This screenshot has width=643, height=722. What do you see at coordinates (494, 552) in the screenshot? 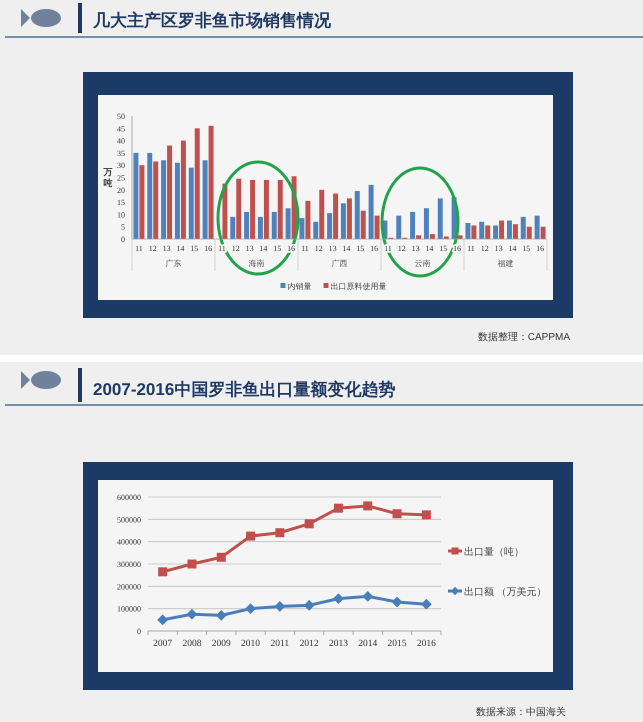
I see `legend-label: 出口量（吨）` at bounding box center [494, 552].